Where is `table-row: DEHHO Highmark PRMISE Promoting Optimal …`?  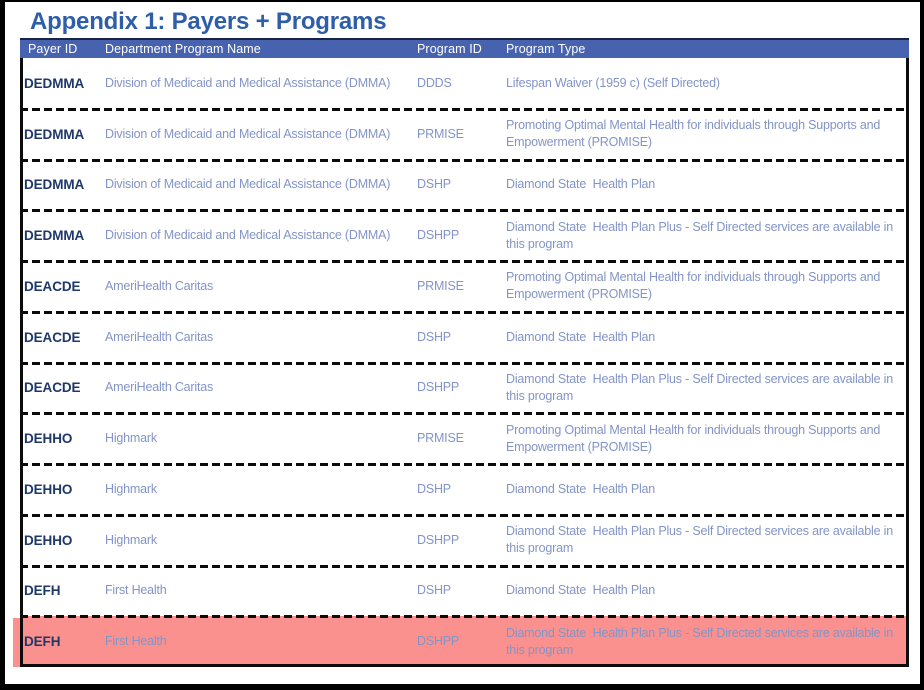 table-row: DEHHO Highmark PRMISE Promoting Optimal … is located at coordinates (464, 438).